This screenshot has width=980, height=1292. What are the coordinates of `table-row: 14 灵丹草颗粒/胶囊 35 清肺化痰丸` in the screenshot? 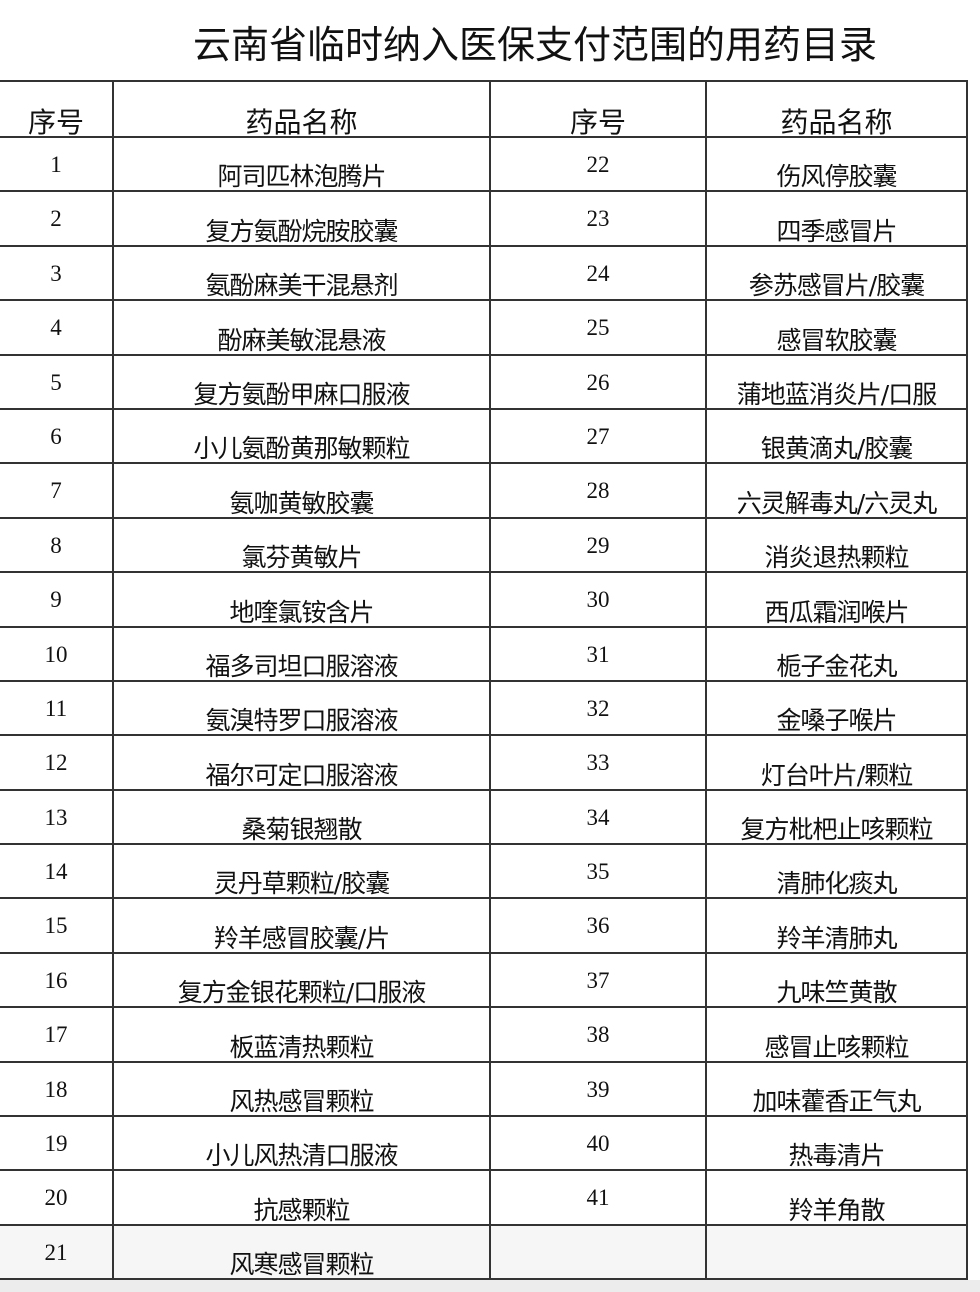 It's located at (484, 871).